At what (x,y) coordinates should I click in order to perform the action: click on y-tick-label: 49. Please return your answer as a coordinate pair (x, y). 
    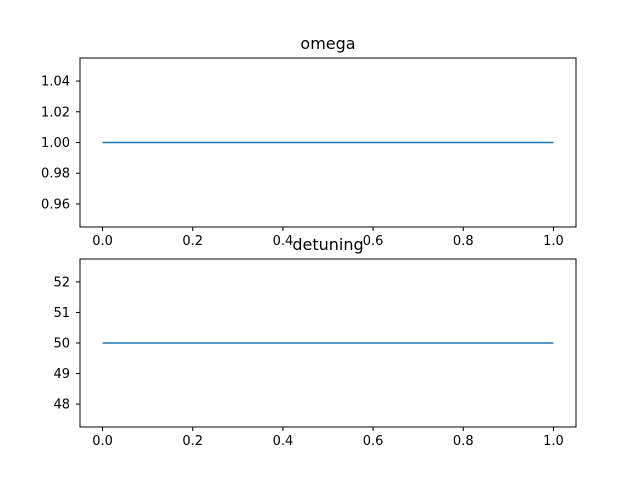
    Looking at the image, I should click on (61, 374).